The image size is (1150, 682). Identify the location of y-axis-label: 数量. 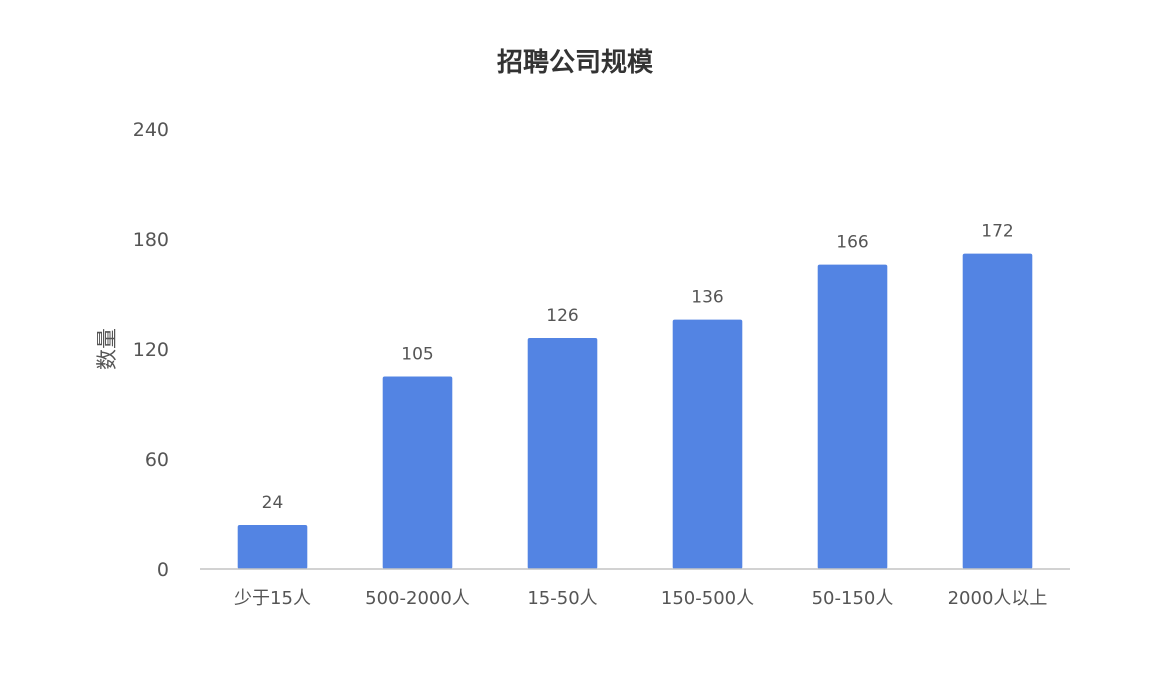
(107, 349).